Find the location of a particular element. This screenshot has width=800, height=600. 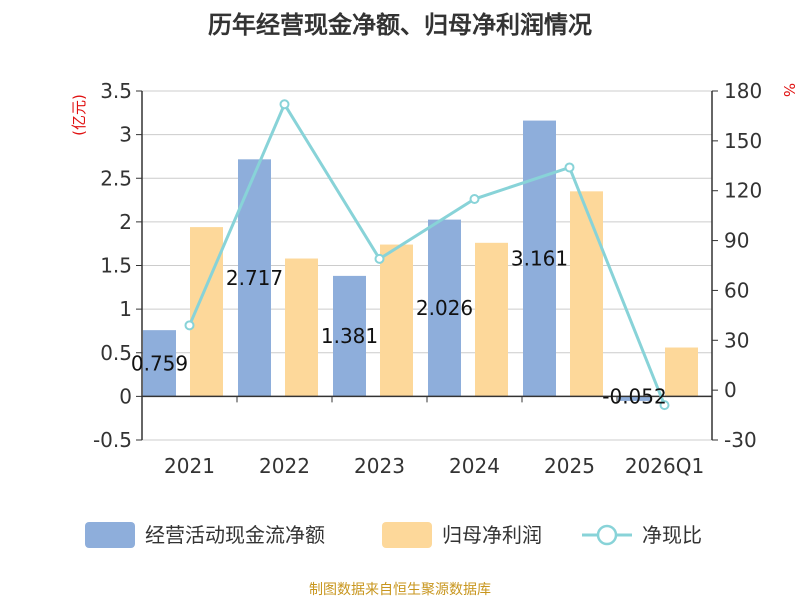

right-tick-label: 120 is located at coordinates (743, 191).